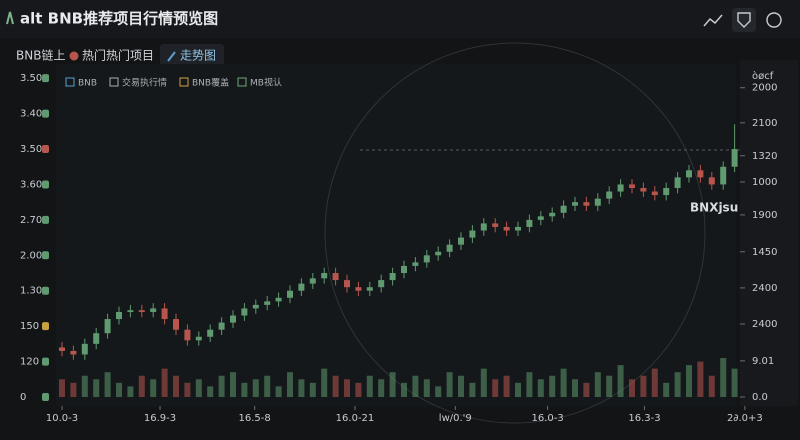 Image resolution: width=800 pixels, height=440 pixels. What do you see at coordinates (764, 88) in the screenshot?
I see `y2-tick-label: 2000` at bounding box center [764, 88].